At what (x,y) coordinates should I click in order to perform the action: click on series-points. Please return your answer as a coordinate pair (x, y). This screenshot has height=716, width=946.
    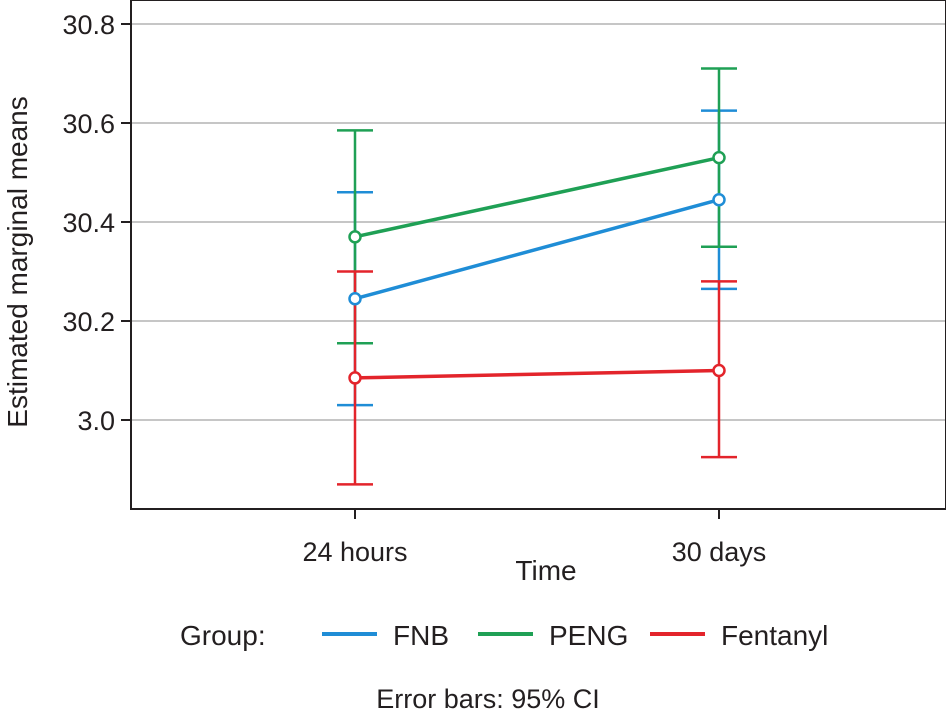
    Looking at the image, I should click on (537, 267).